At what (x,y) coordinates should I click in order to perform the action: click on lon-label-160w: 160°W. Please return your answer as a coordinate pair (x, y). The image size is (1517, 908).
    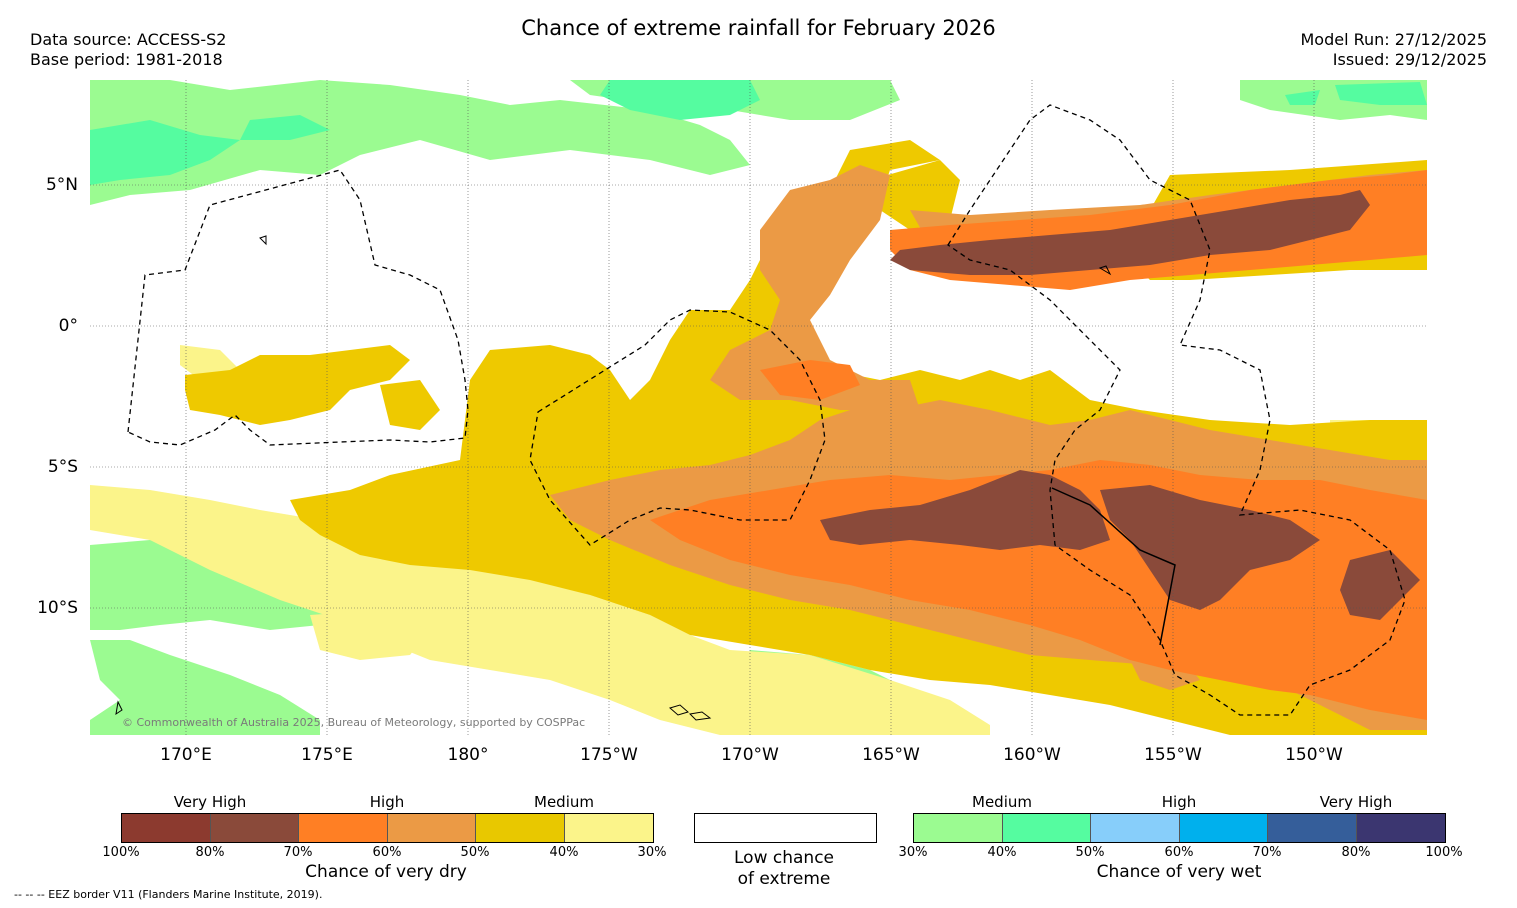
    Looking at the image, I should click on (1032, 755).